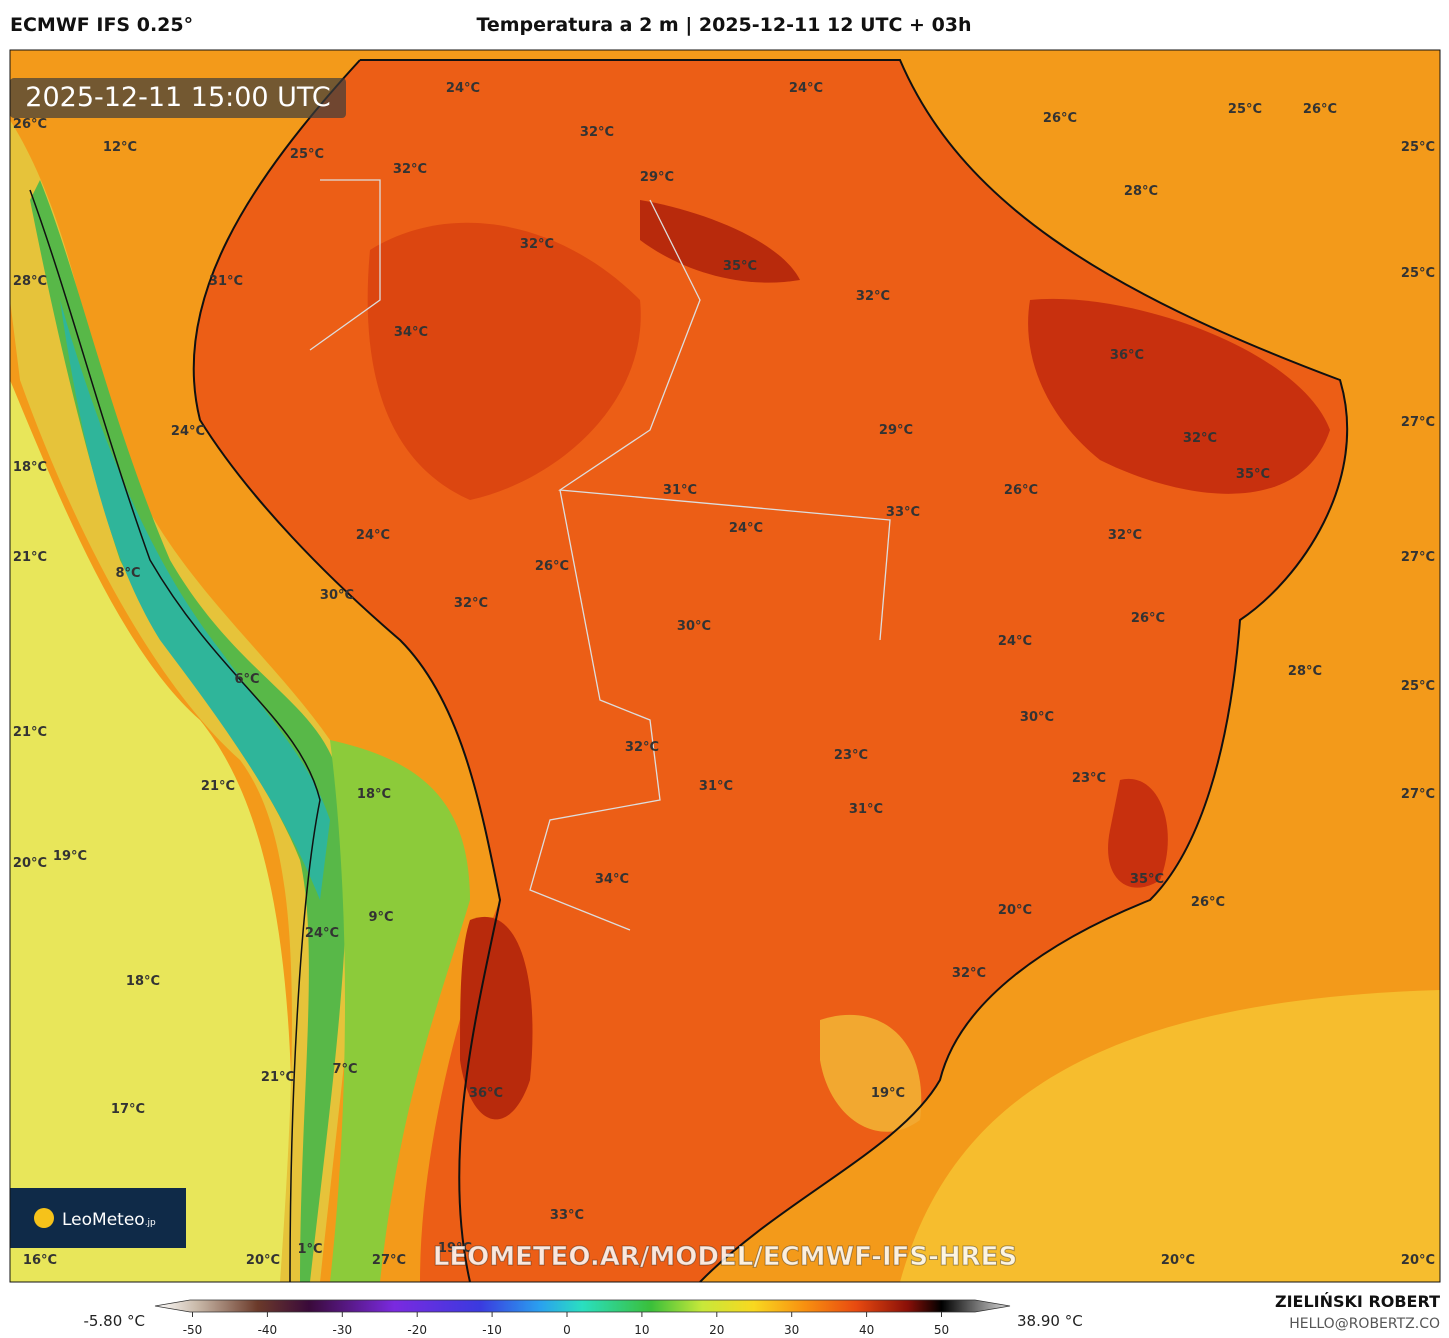 The image size is (1449, 1338). I want to click on time-box, so click(178, 98).